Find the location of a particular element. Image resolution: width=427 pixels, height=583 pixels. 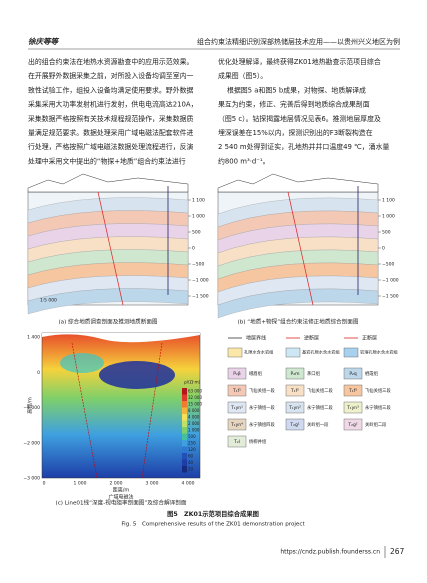

colorbar-label: 32 000 is located at coordinates (195, 397).